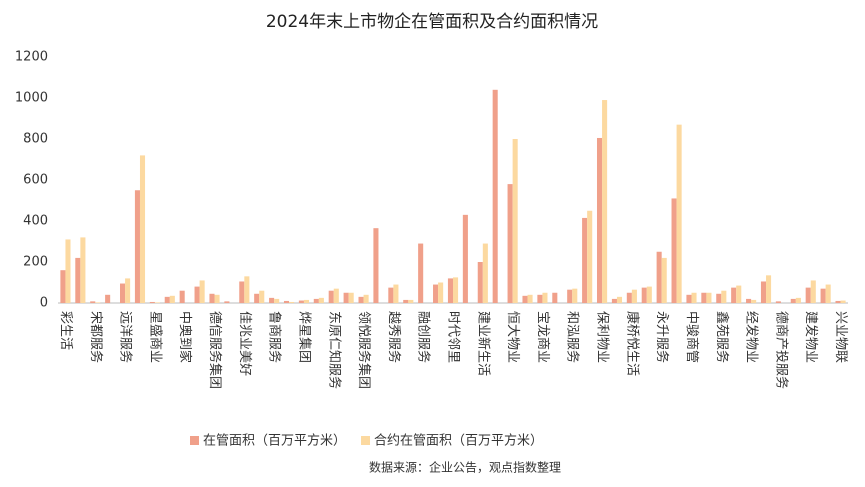 The height and width of the screenshot is (487, 865). I want to click on source-note: 数据来源：企业公告，观点指数整理, so click(465, 467).